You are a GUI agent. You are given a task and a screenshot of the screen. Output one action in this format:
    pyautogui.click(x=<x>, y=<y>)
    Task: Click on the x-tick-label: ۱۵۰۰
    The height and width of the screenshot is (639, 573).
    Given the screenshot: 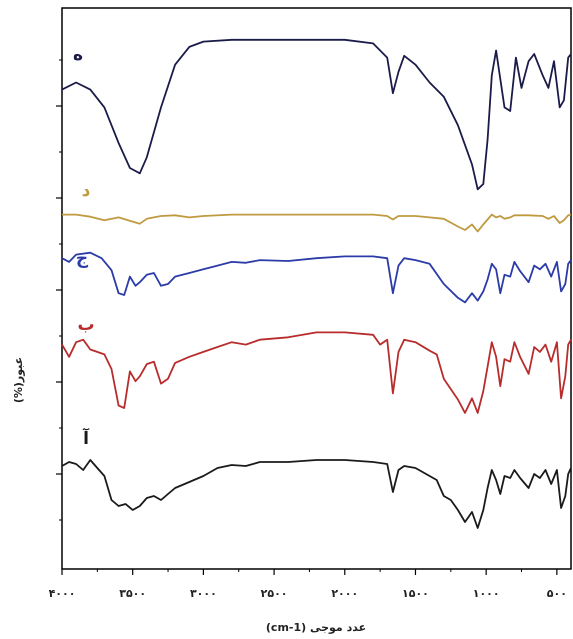 What is the action you would take?
    pyautogui.click(x=415, y=593)
    